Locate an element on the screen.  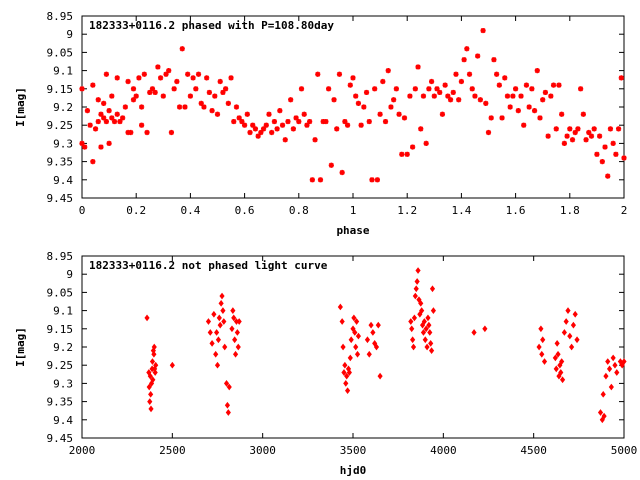
x-tick-label: 2 is located at coordinates (624, 210).